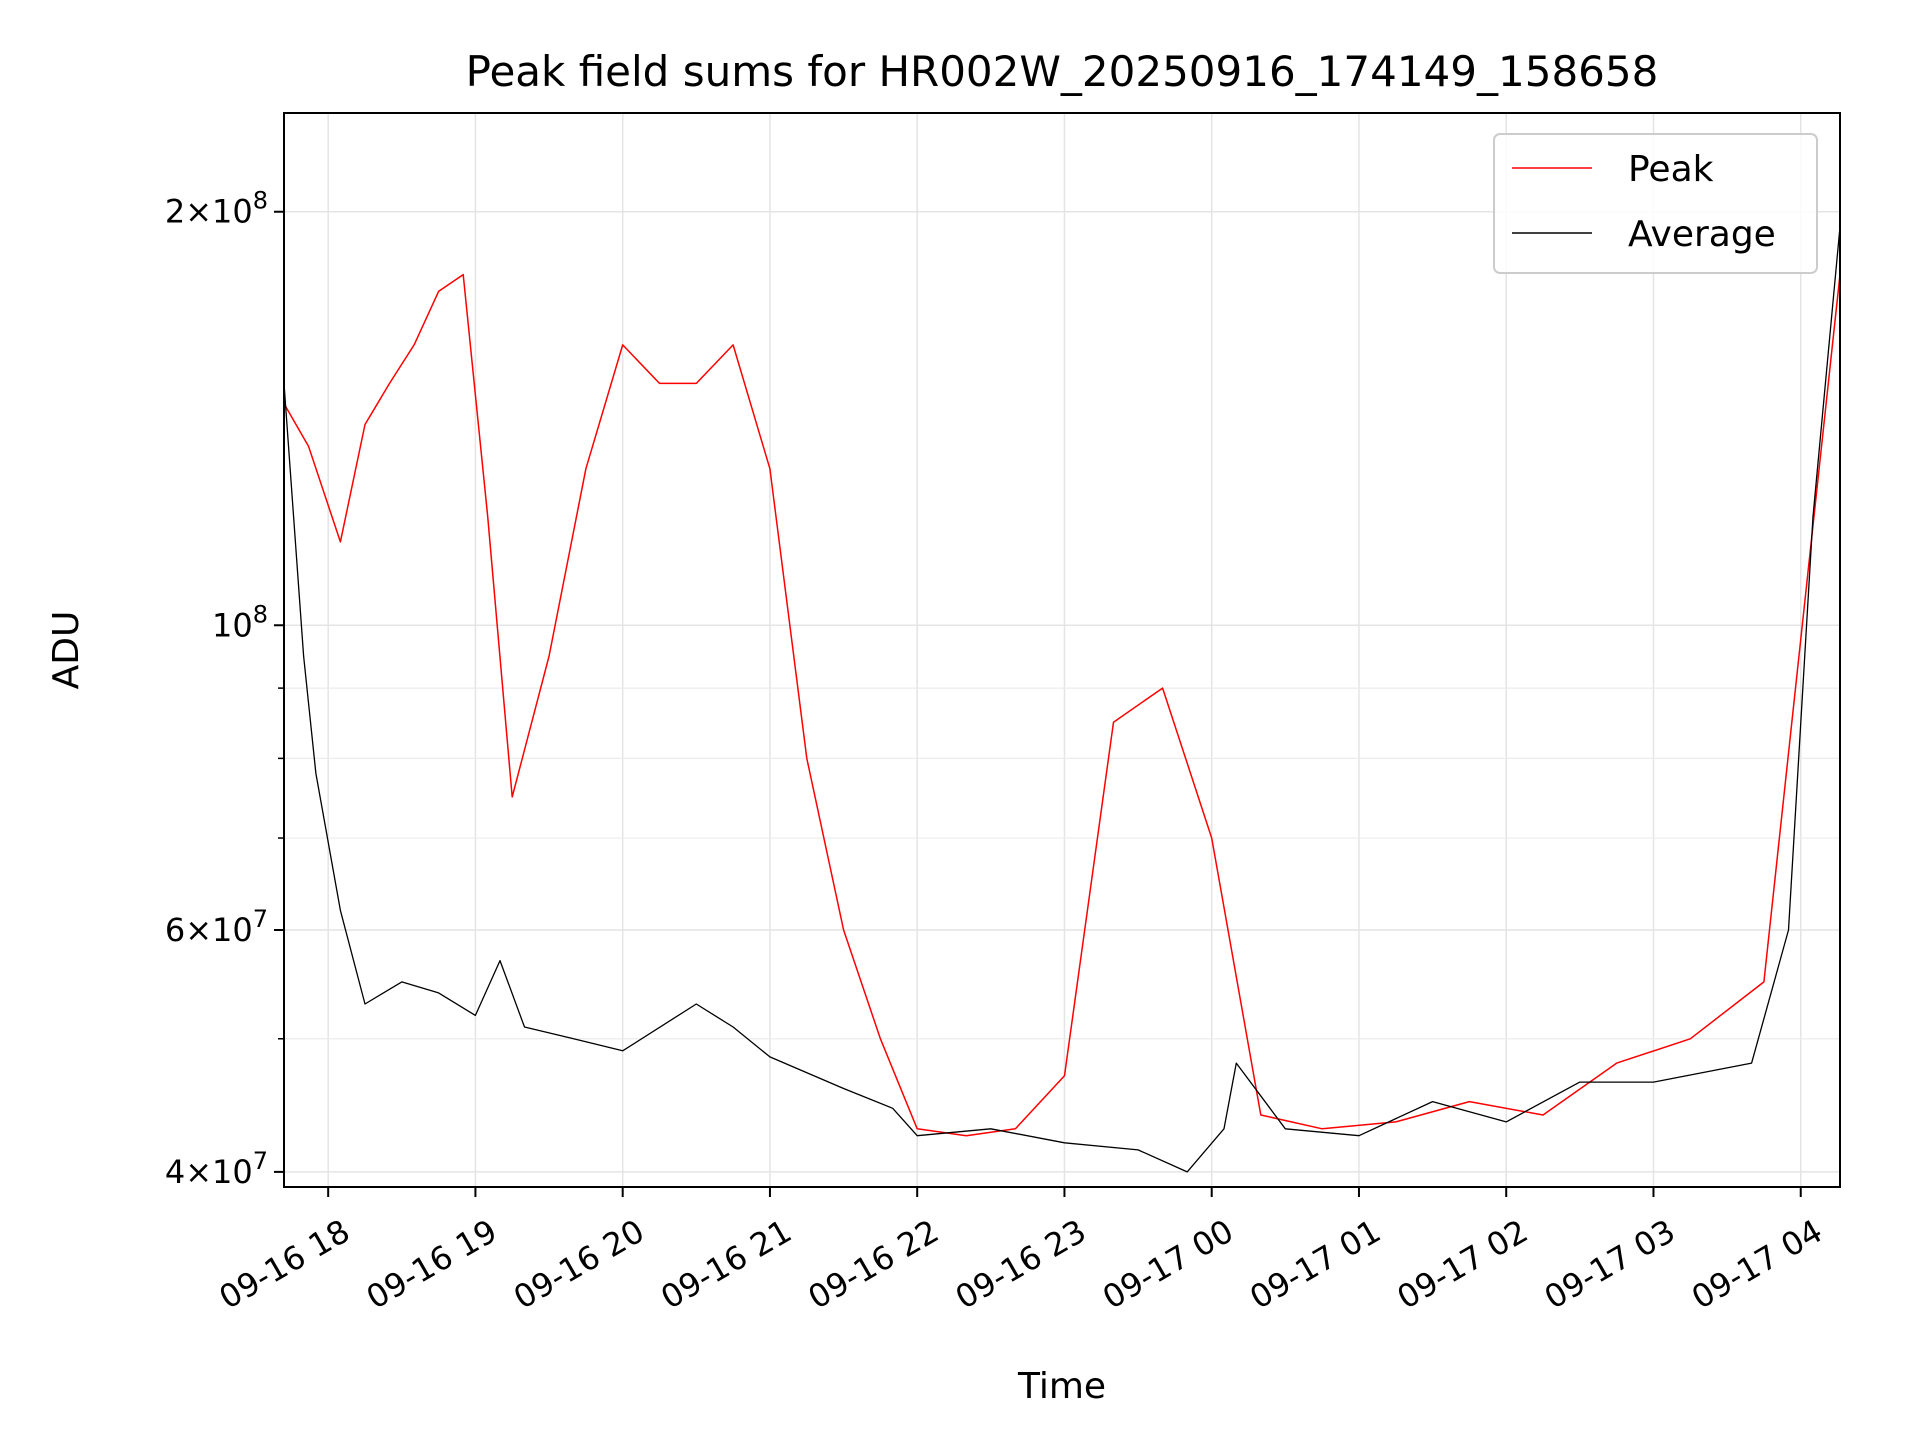 The height and width of the screenshot is (1440, 1920). Describe the element at coordinates (579, 1264) in the screenshot. I see `x-tick-label: 09-16 20` at that location.